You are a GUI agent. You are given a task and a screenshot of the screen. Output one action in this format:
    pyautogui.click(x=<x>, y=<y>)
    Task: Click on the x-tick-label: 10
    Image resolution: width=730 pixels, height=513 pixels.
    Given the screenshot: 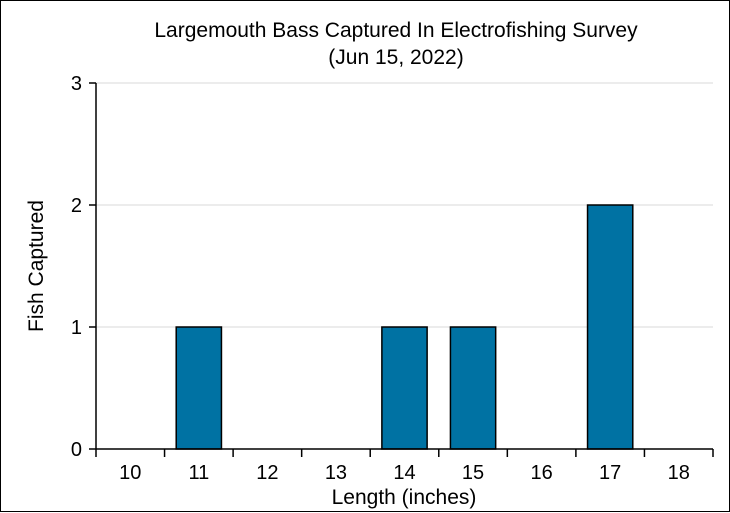 What is the action you would take?
    pyautogui.click(x=130, y=473)
    